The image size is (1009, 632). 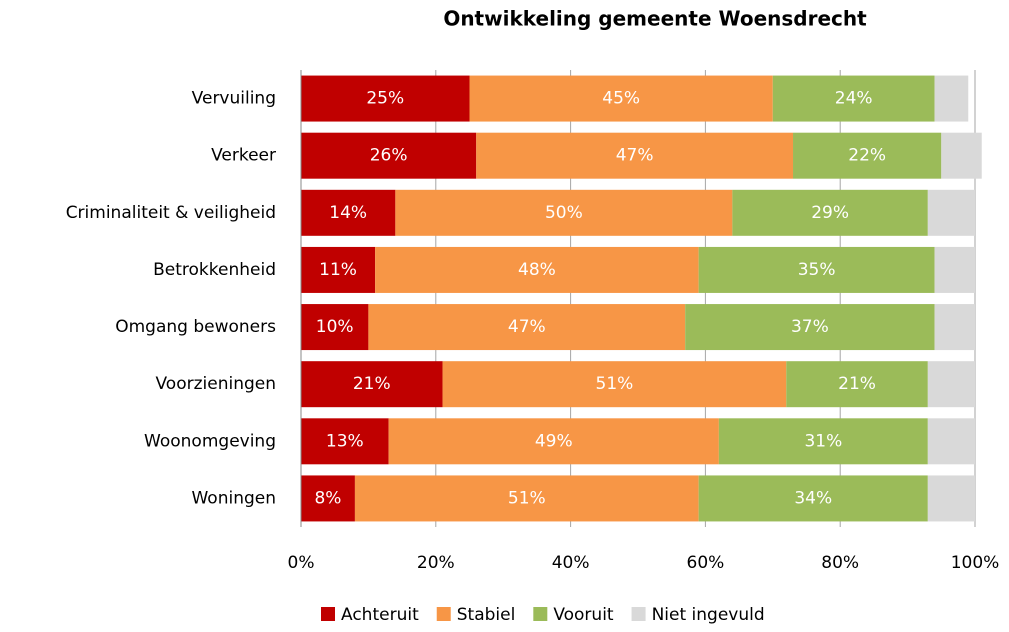 I want to click on y-tick-label: Voorzieningen, so click(x=215, y=384).